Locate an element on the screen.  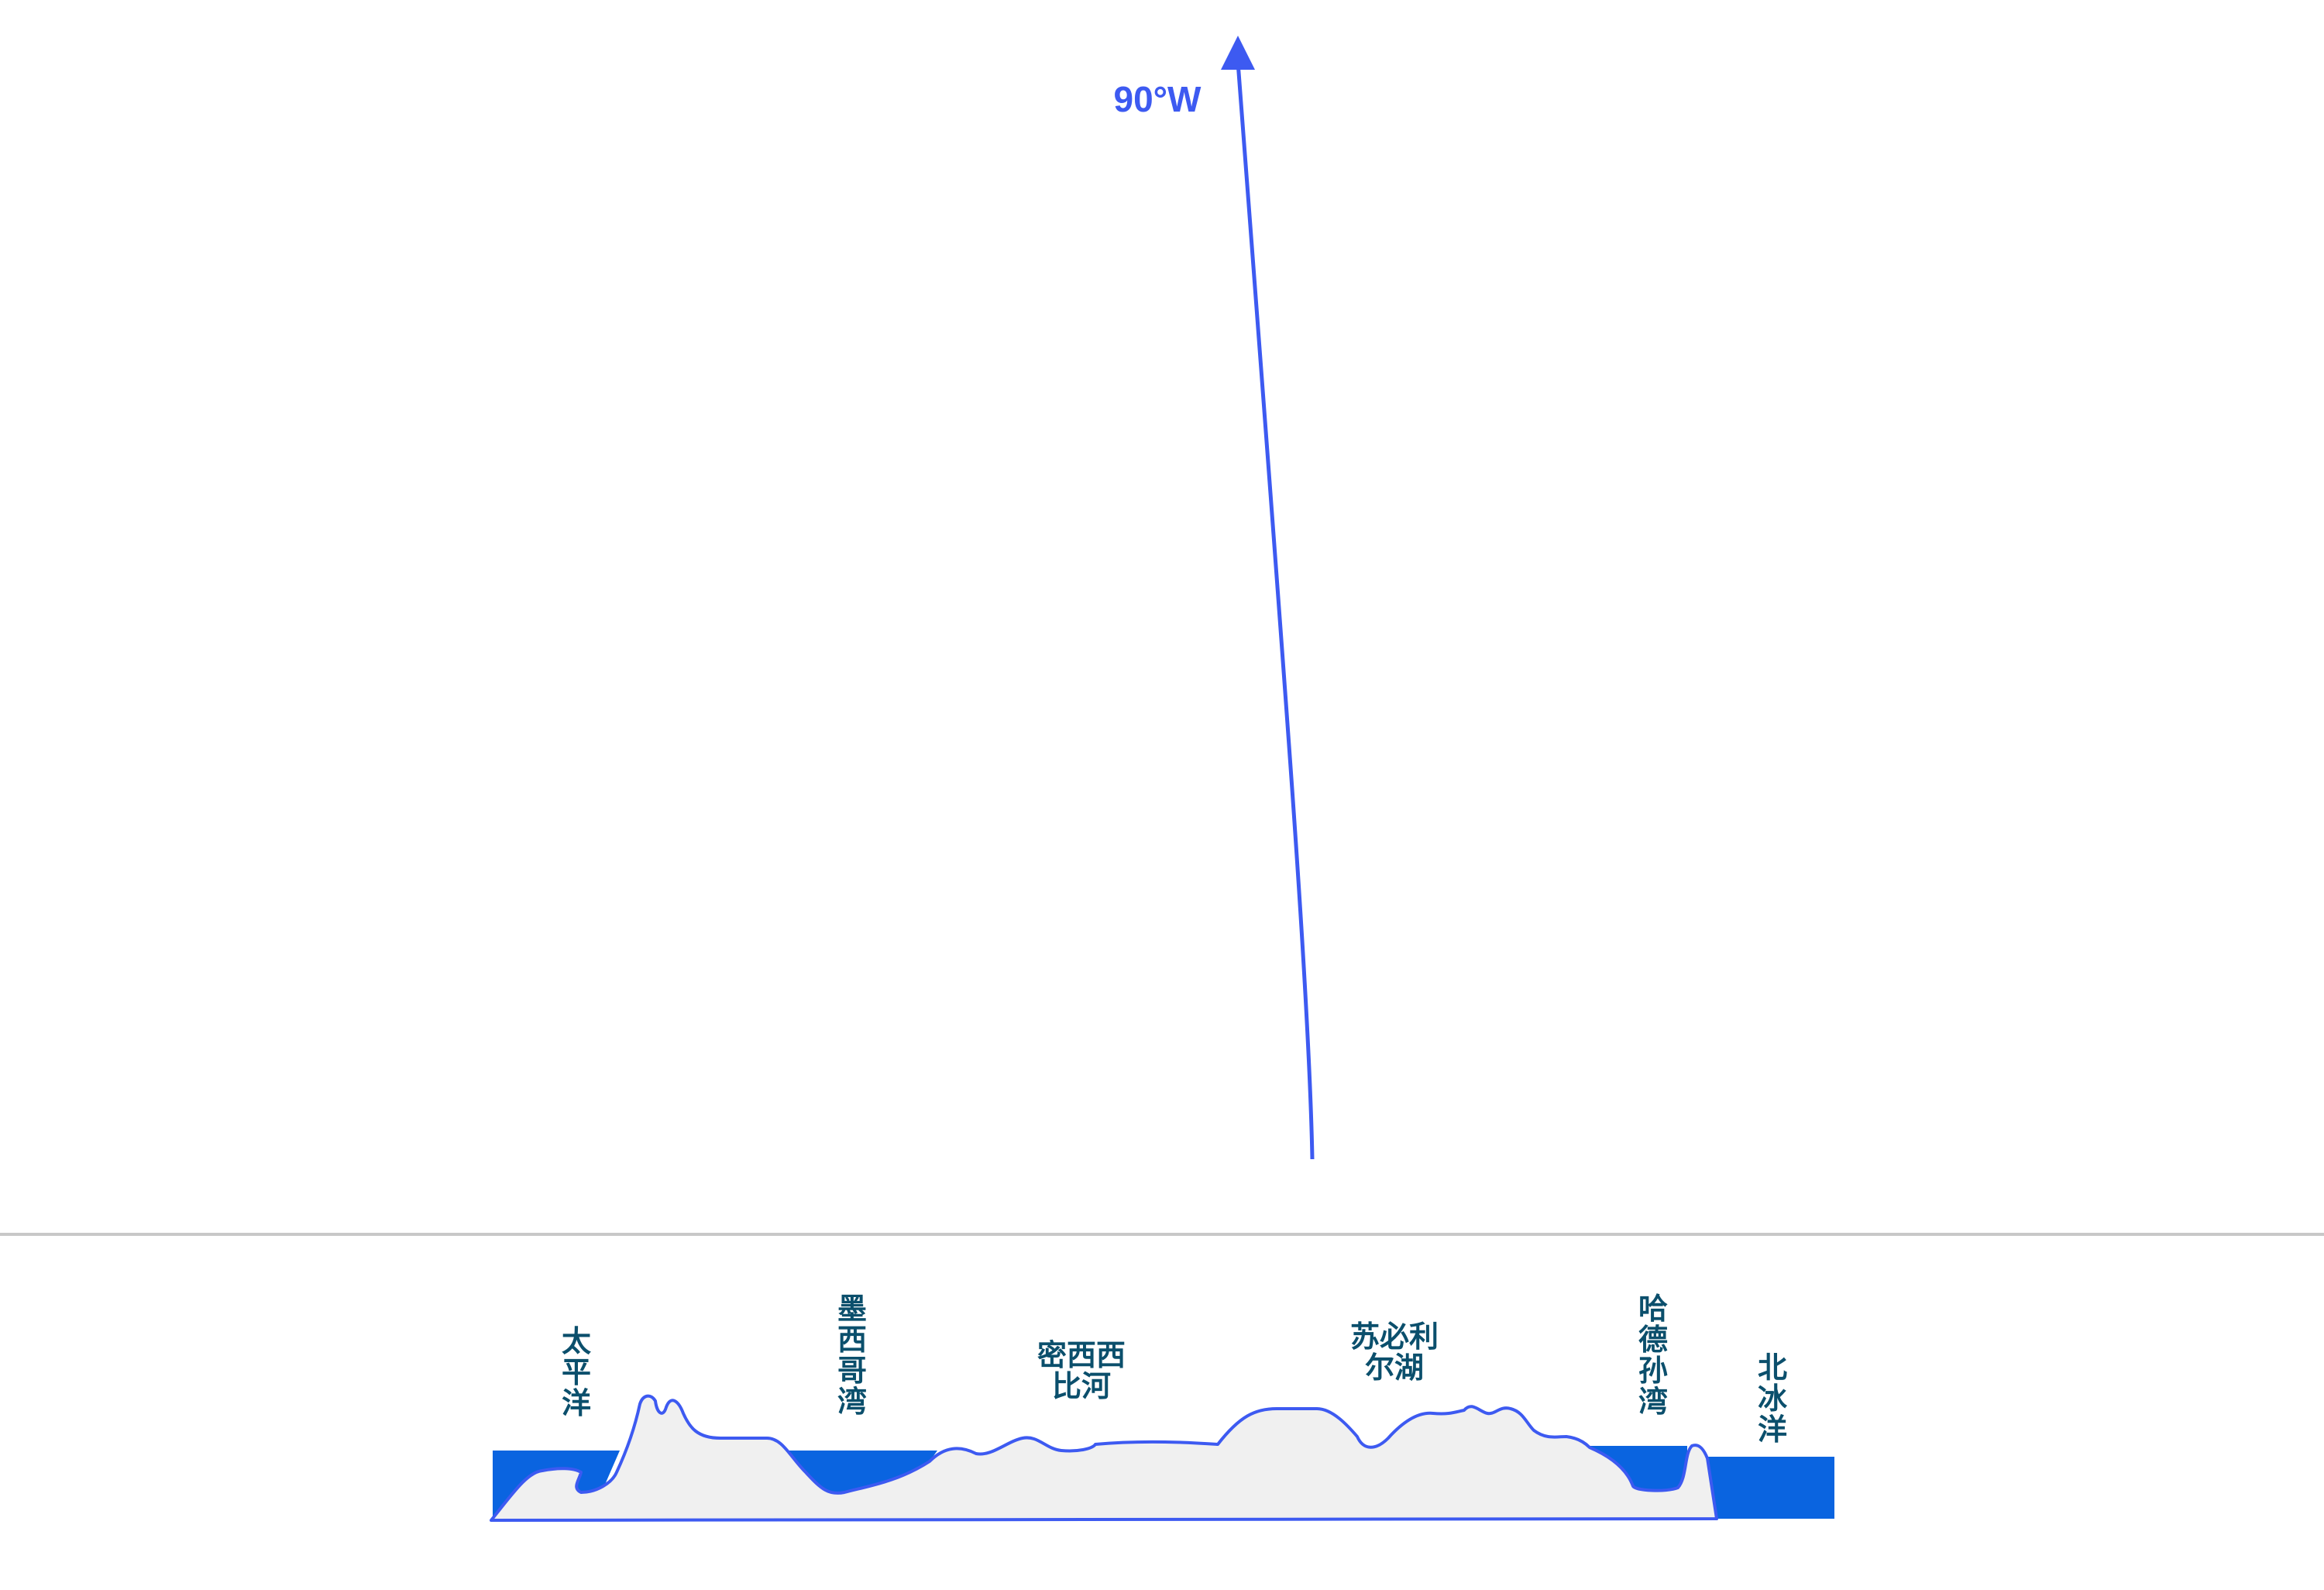
pacific-ocean-label: 太平洋 is located at coordinates (576, 1373).